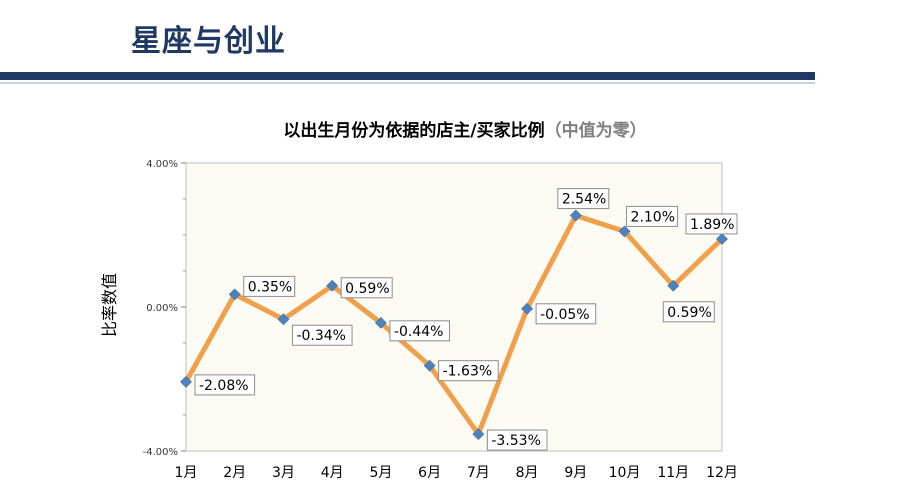  I want to click on x-tick-label: 5月, so click(380, 473).